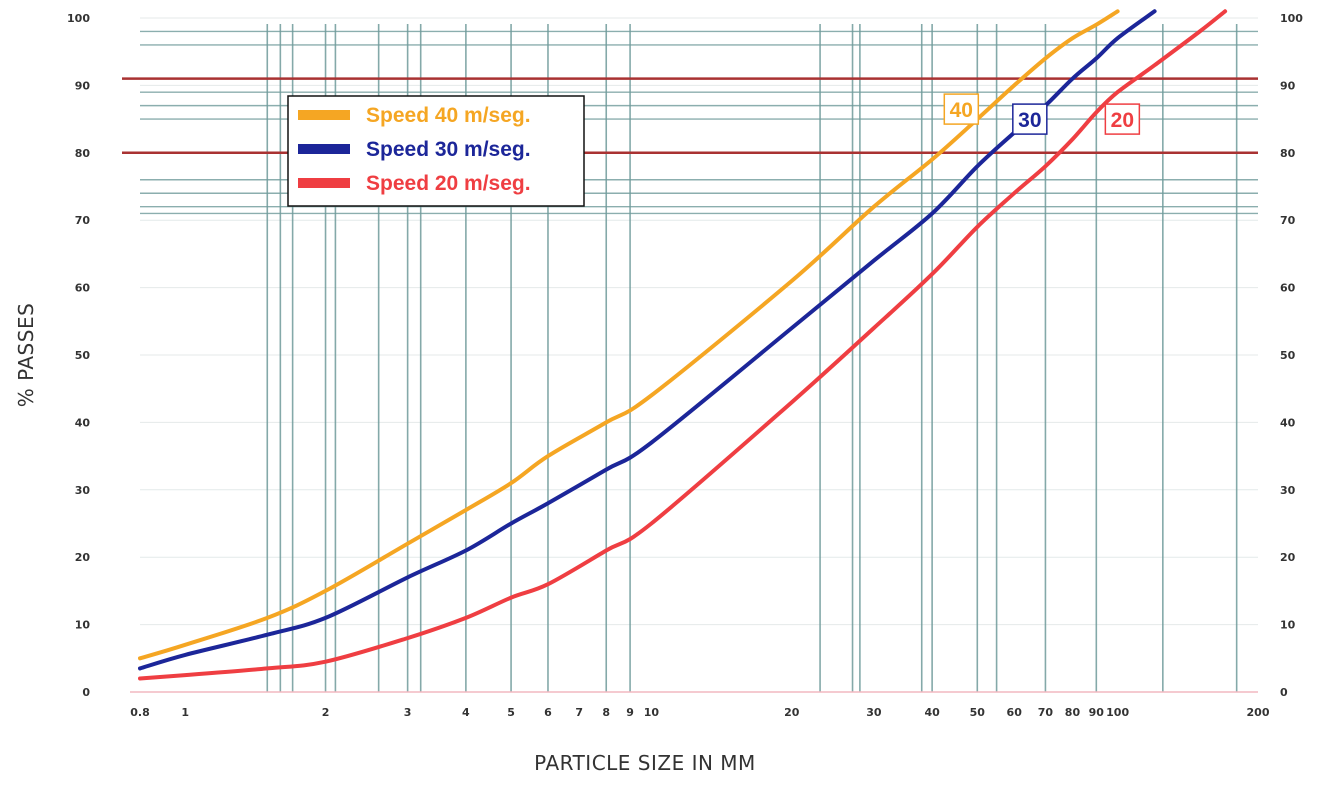 The height and width of the screenshot is (785, 1318). What do you see at coordinates (326, 712) in the screenshot?
I see `x-tick-label: 2` at bounding box center [326, 712].